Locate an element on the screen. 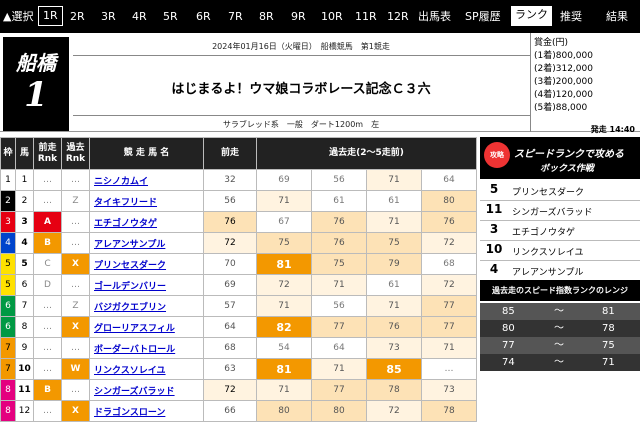  race-select-toggle: ▲選択 is located at coordinates (18, 16).